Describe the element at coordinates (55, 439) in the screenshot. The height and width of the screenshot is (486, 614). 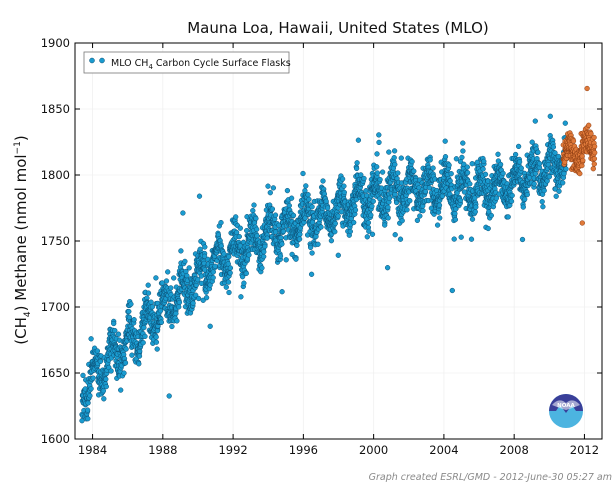
I see `y-tick-label: 1600` at that location.